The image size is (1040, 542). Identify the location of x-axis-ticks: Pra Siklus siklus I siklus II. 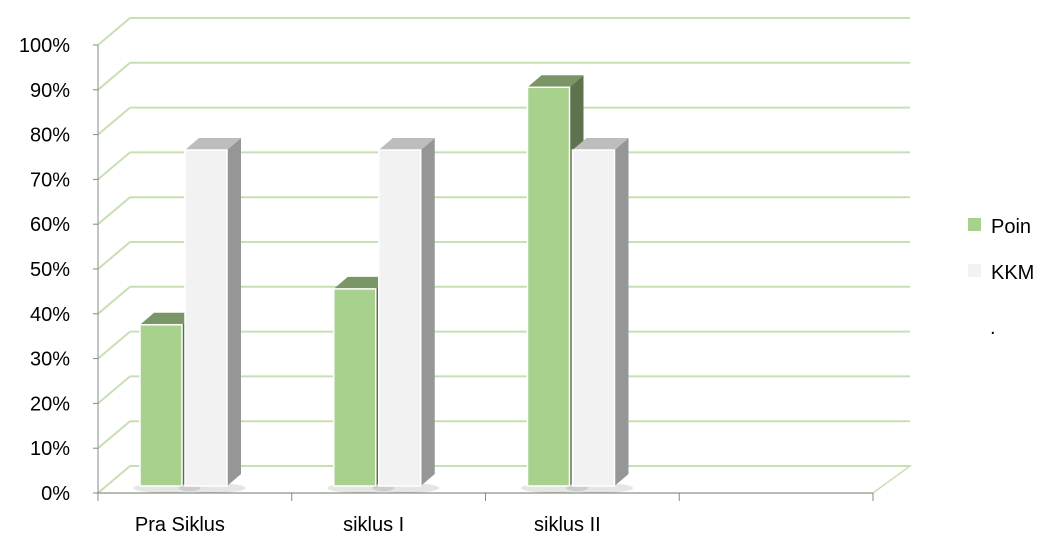
(368, 525).